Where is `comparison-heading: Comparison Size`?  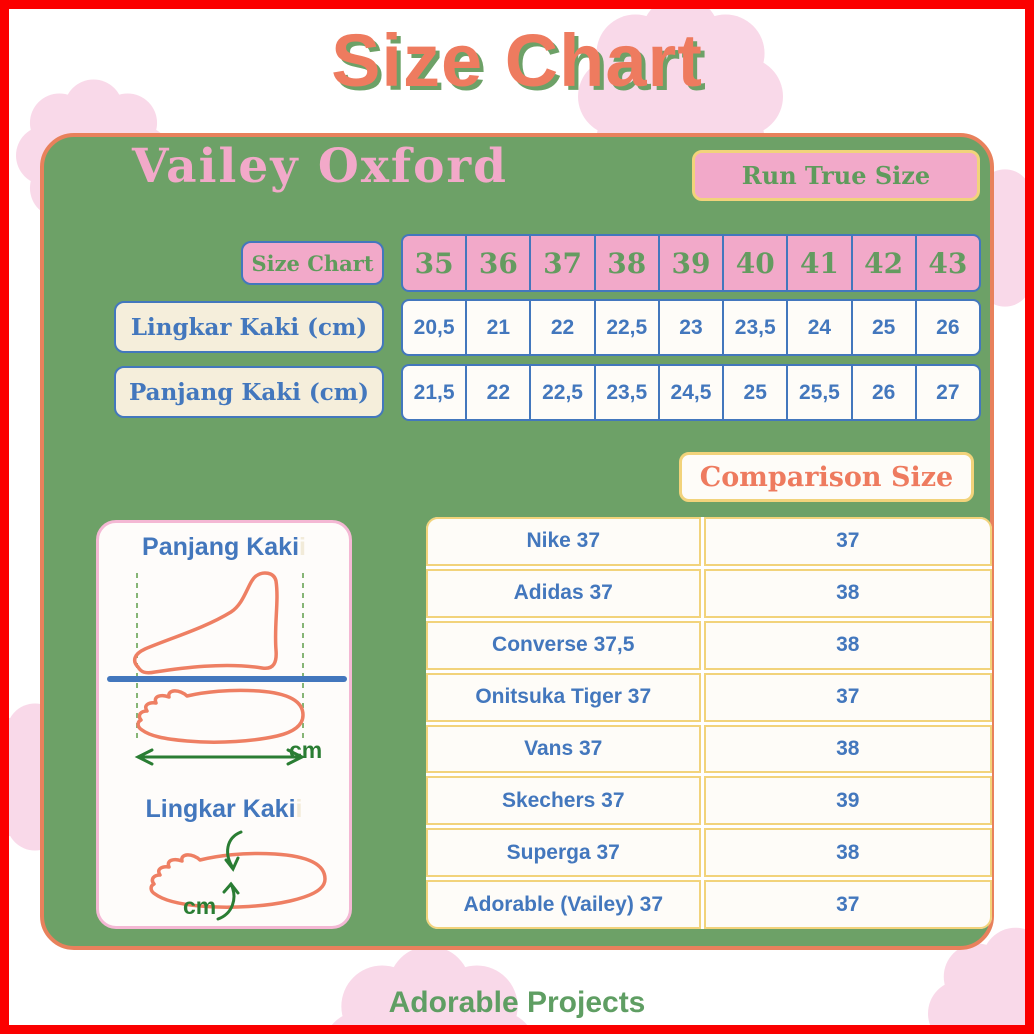
comparison-heading: Comparison Size is located at coordinates (826, 477).